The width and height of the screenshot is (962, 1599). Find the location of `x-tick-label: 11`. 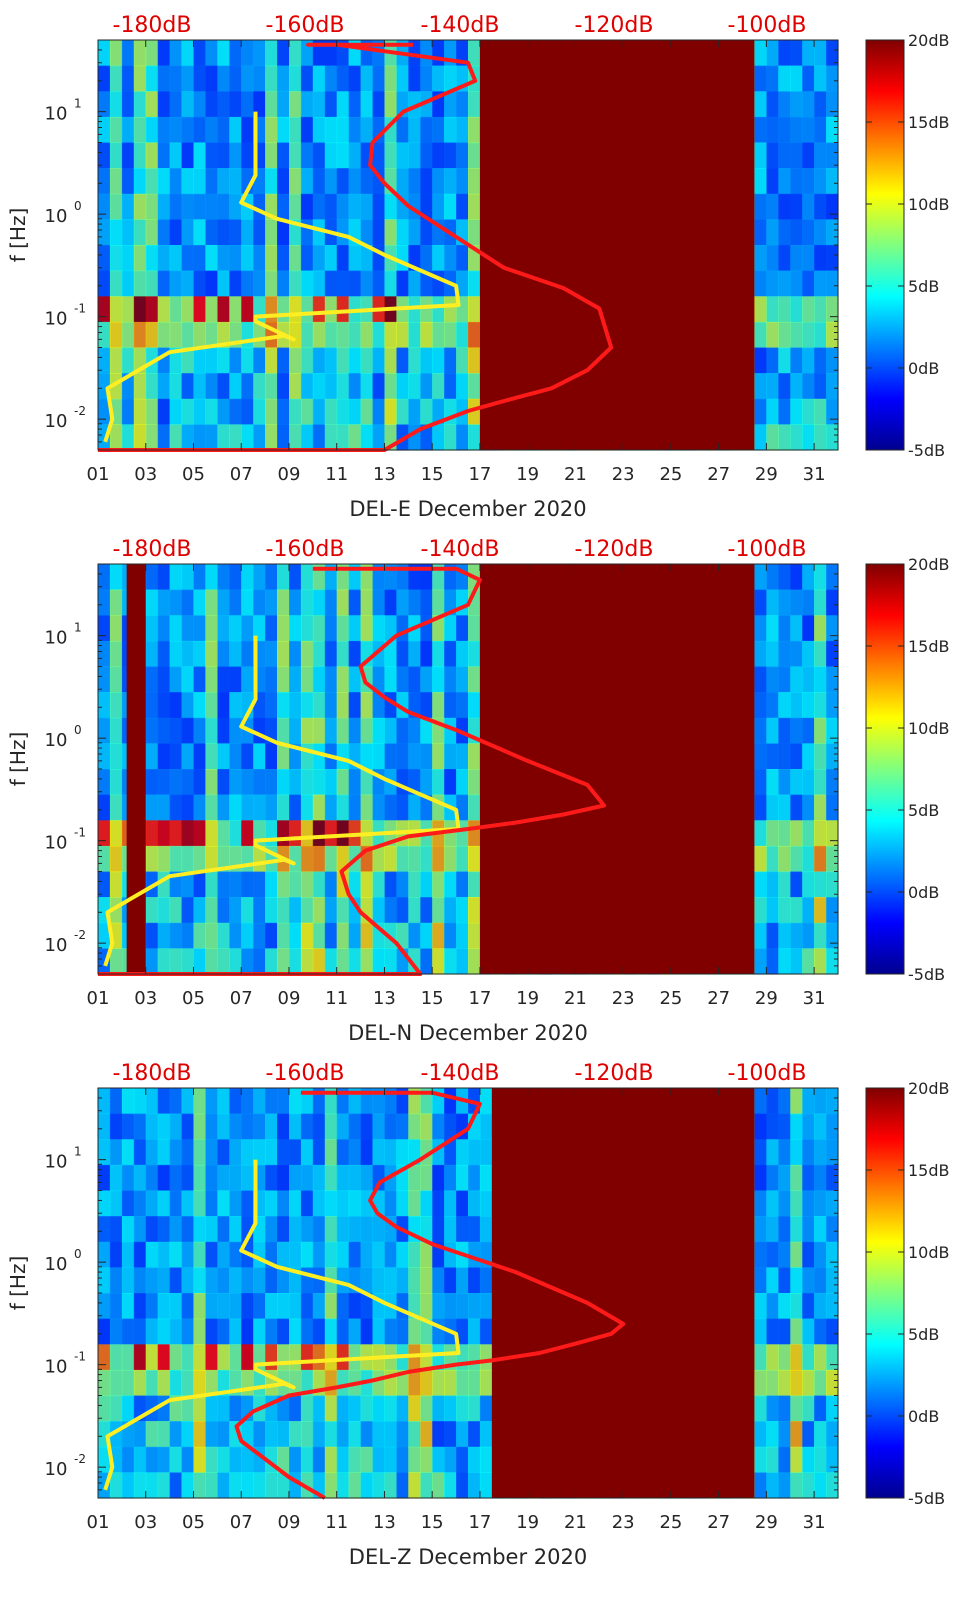

x-tick-label: 11 is located at coordinates (336, 474).